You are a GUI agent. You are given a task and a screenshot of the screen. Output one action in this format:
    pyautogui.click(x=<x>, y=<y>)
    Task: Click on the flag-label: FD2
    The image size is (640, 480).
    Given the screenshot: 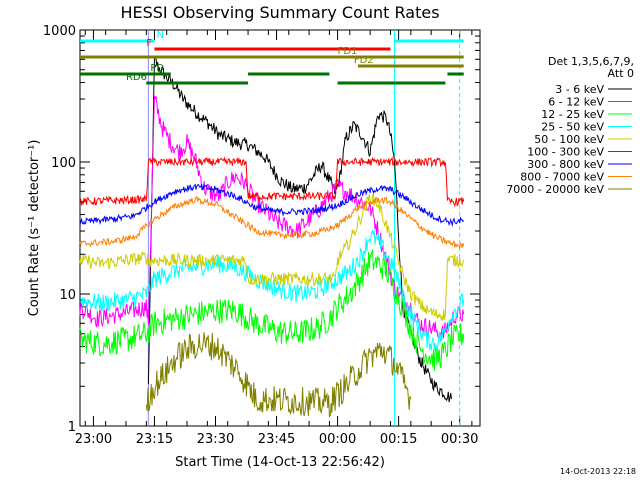 What is the action you would take?
    pyautogui.click(x=364, y=60)
    